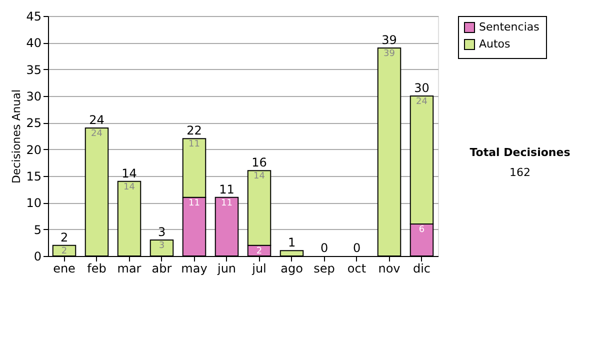 The image size is (600, 340). What do you see at coordinates (34, 203) in the screenshot?
I see `y-tick-label: 10` at bounding box center [34, 203].